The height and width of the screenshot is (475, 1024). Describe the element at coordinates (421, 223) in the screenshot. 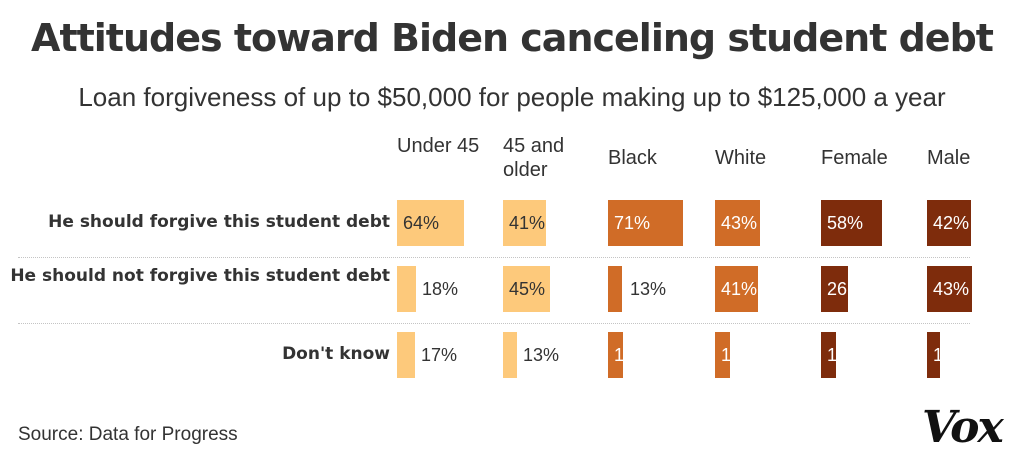

I see `bar-value-label: 64%` at that location.